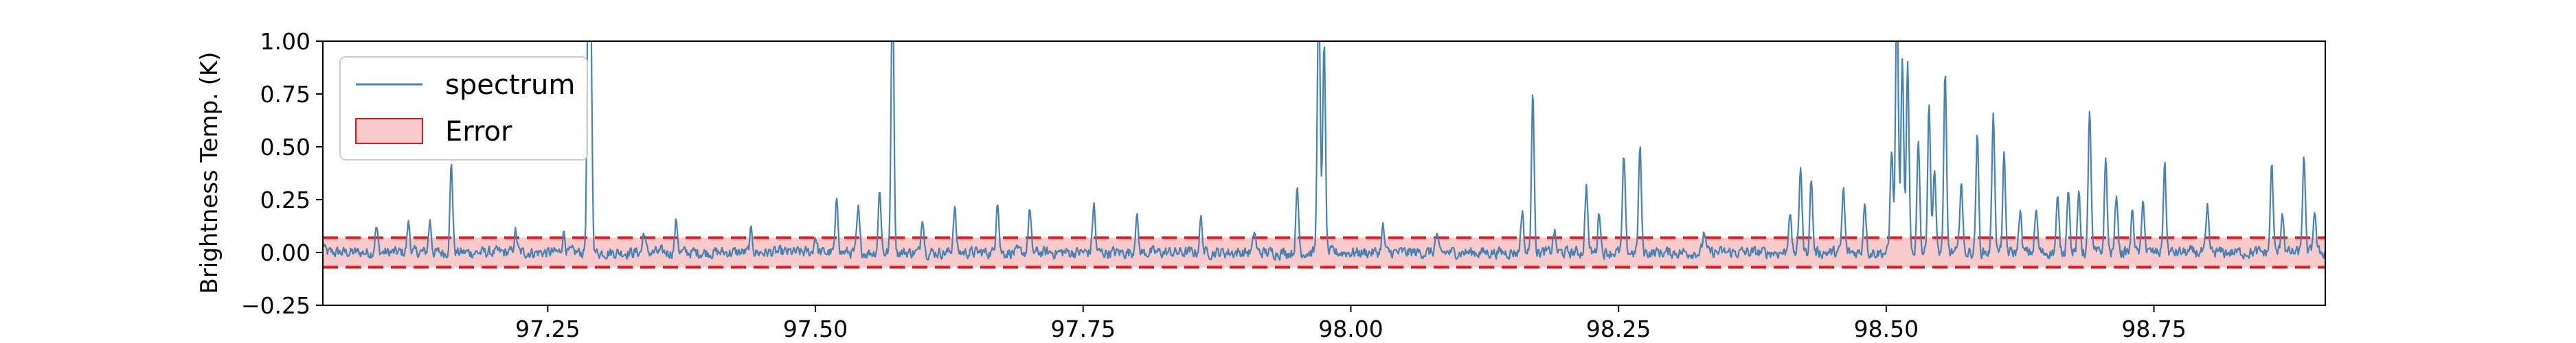 The width and height of the screenshot is (2576, 343). I want to click on x-tick-label: 97.25, so click(547, 329).